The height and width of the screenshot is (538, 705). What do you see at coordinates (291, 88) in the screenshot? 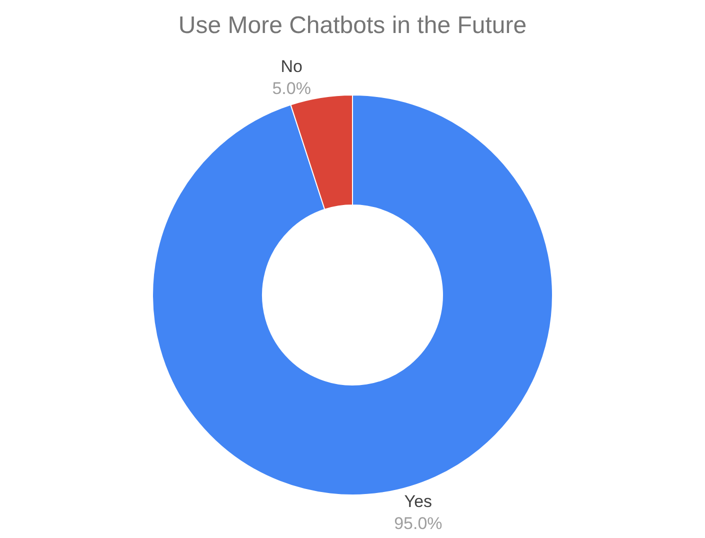
I see `data-label: 5.0%` at bounding box center [291, 88].